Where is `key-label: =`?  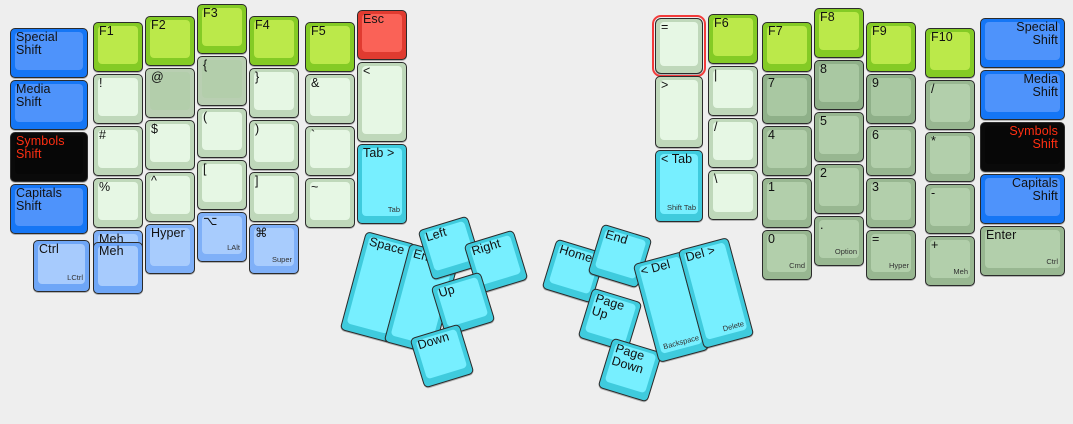
key-label: = is located at coordinates (876, 239).